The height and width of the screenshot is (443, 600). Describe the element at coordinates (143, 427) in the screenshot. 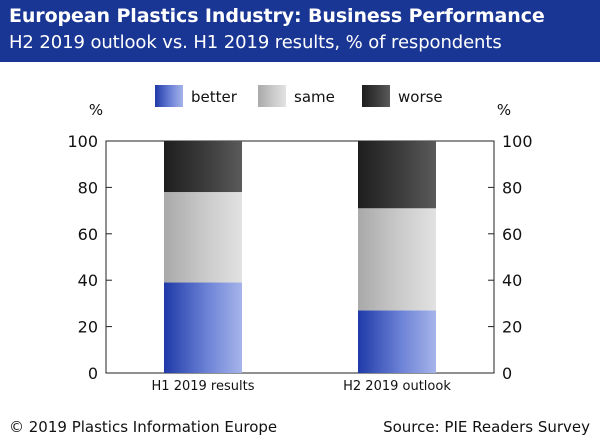

I see `copyright-text: © 2019 Plastics Information Europe` at that location.